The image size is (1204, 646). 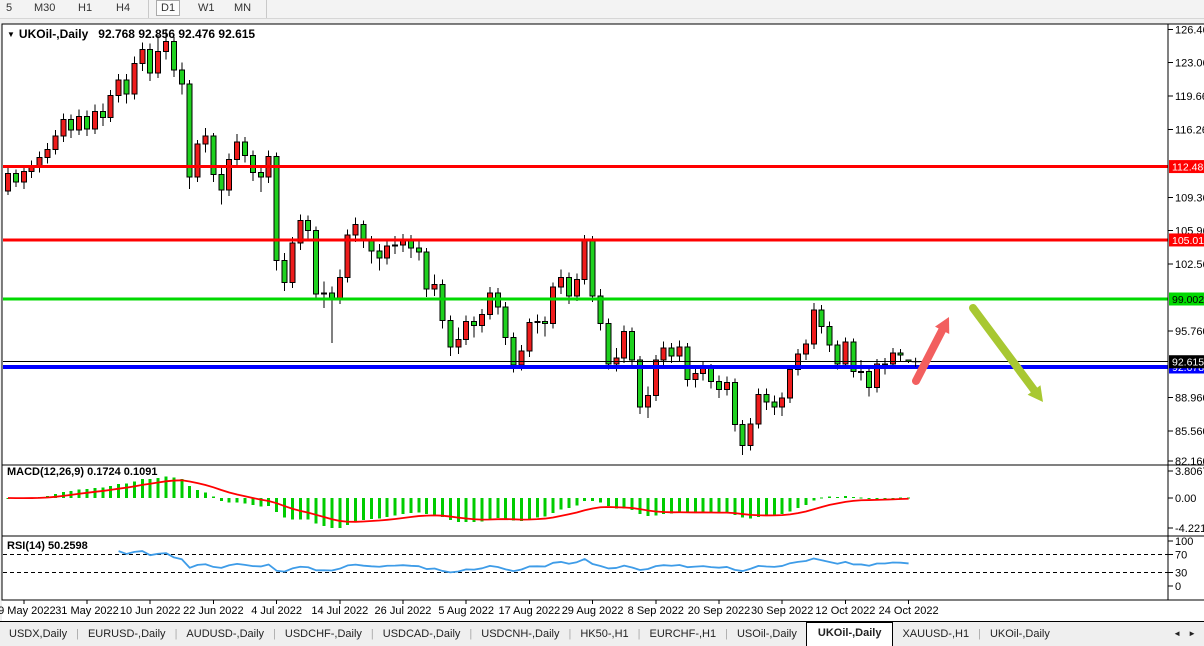 I want to click on rsi-name: RSI(14), so click(x=26, y=546).